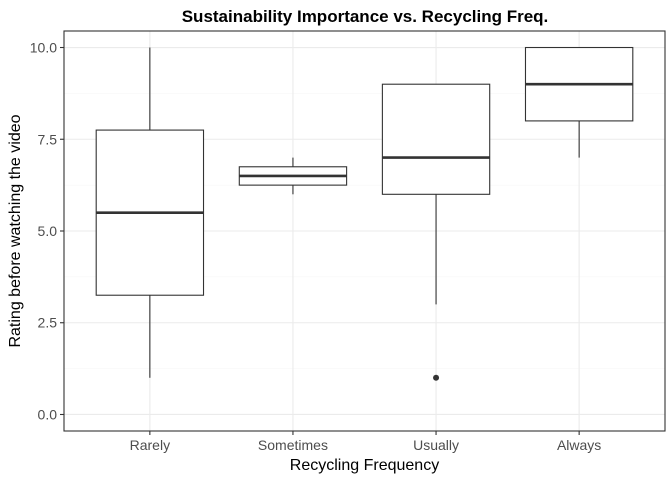 This screenshot has width=672, height=480. What do you see at coordinates (15, 230) in the screenshot?
I see `y-axis-title: Rating before watching the video` at bounding box center [15, 230].